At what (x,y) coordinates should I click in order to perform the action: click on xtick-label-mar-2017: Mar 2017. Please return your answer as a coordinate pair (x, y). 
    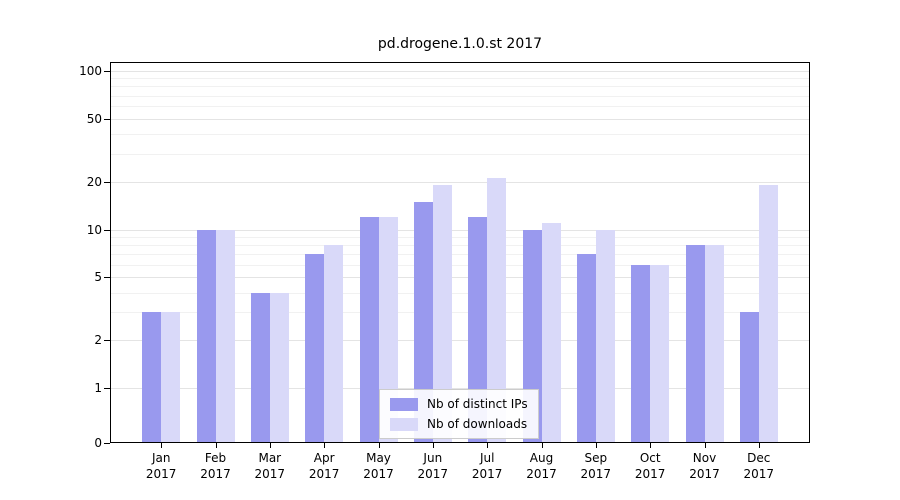
    Looking at the image, I should click on (270, 466).